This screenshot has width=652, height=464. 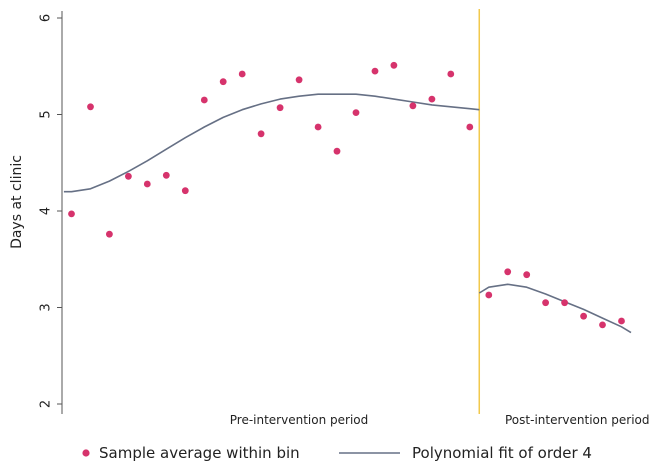 I want to click on legend-marker-points, so click(x=86, y=453).